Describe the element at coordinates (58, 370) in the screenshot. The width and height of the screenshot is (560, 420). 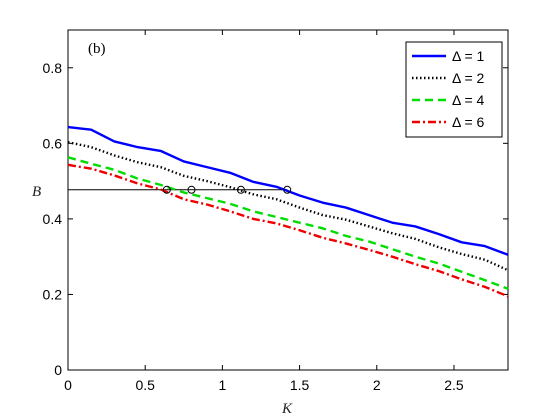
I see `y-tick-label: 0` at that location.